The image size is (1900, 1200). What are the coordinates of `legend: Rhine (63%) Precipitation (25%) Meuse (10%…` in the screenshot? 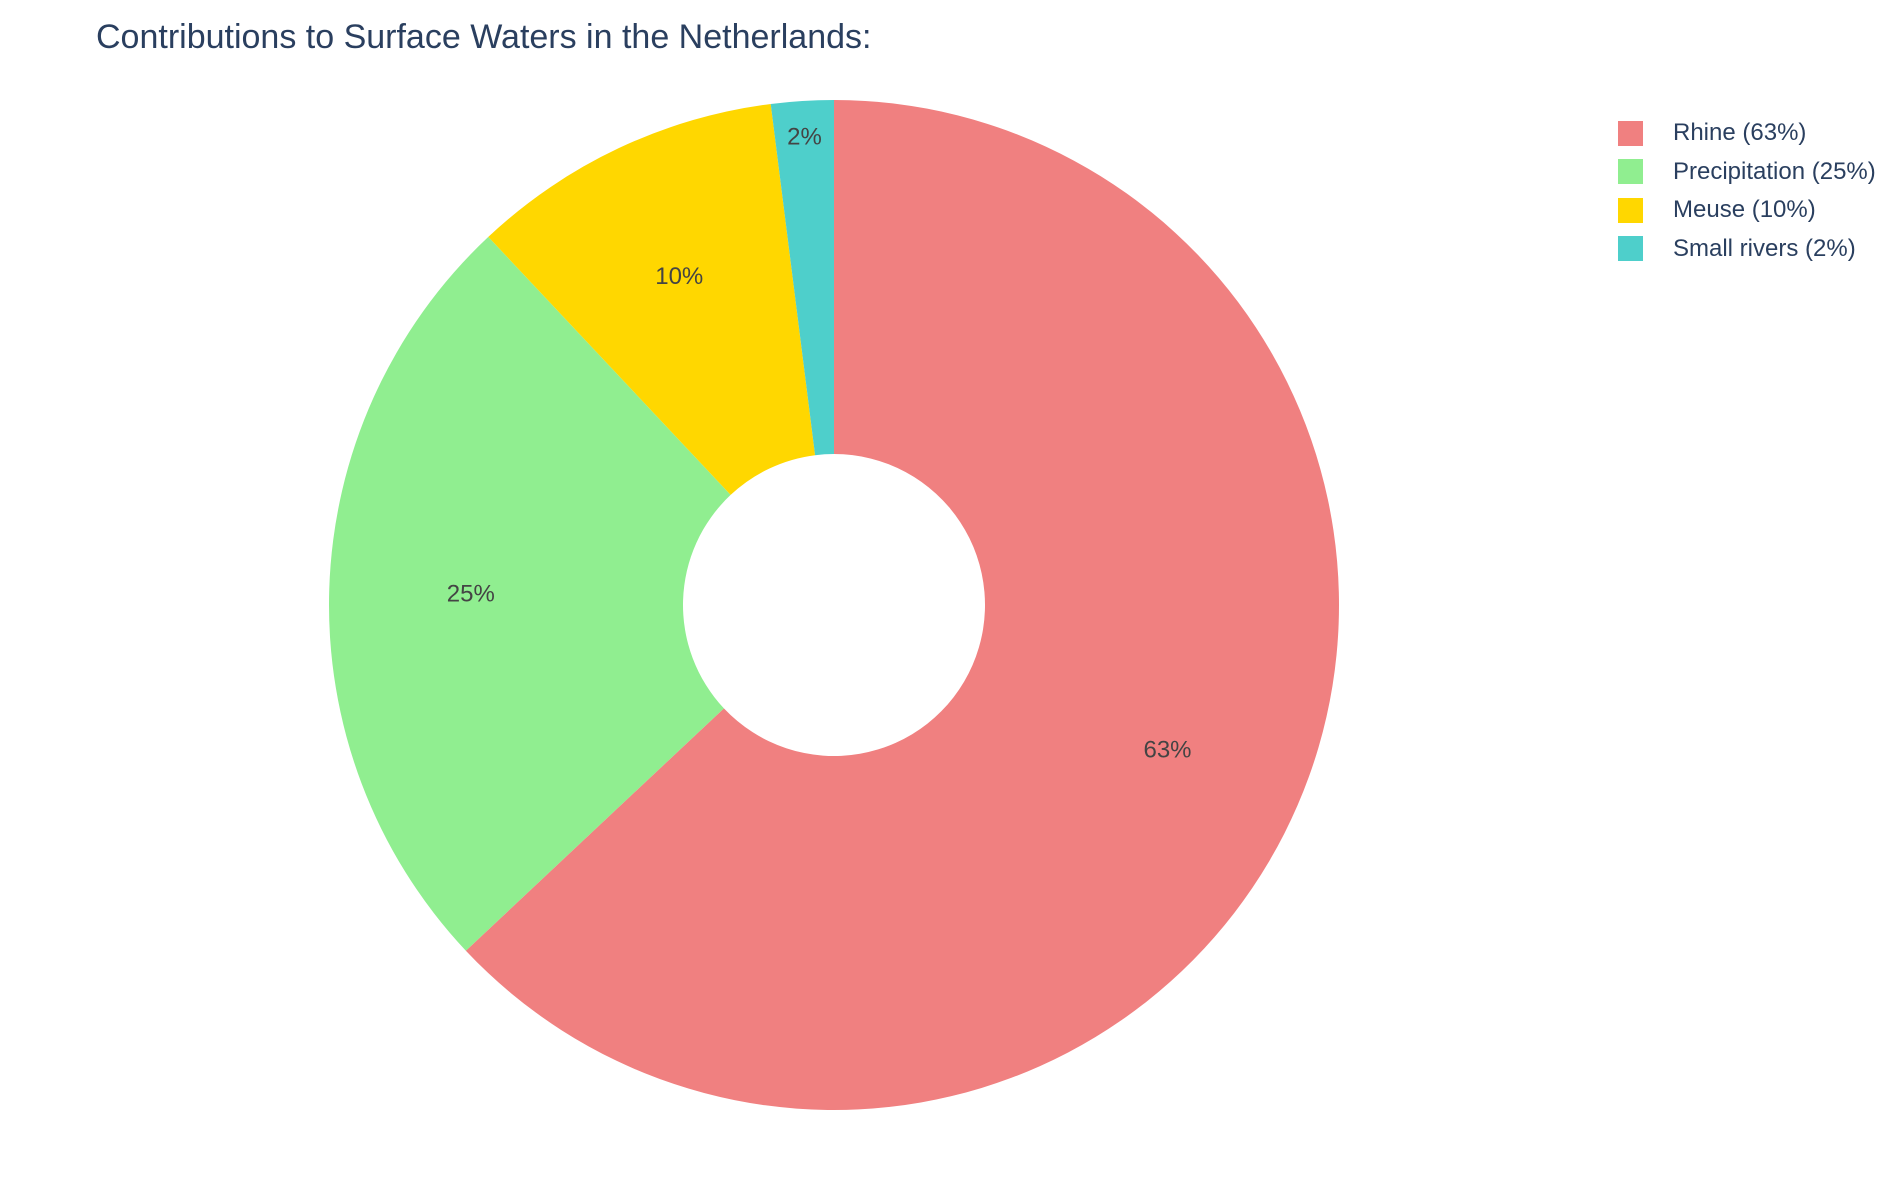 It's located at (1747, 191).